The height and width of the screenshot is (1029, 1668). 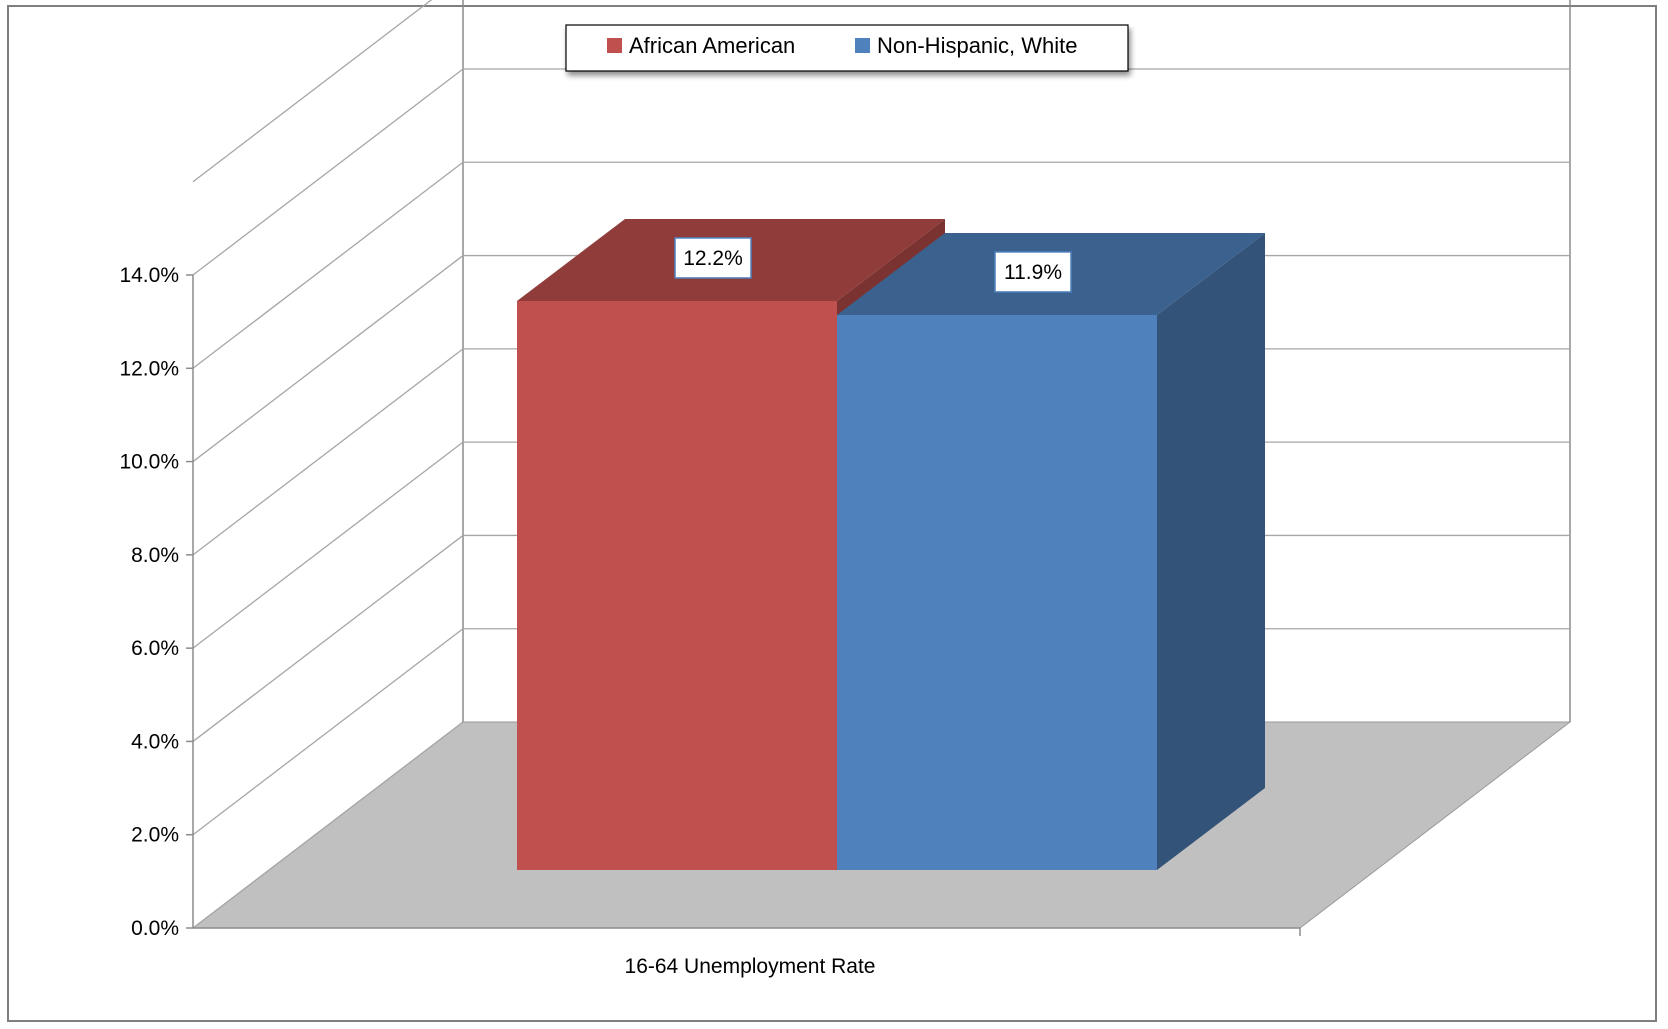 I want to click on data-label: 11.9%, so click(x=1033, y=272).